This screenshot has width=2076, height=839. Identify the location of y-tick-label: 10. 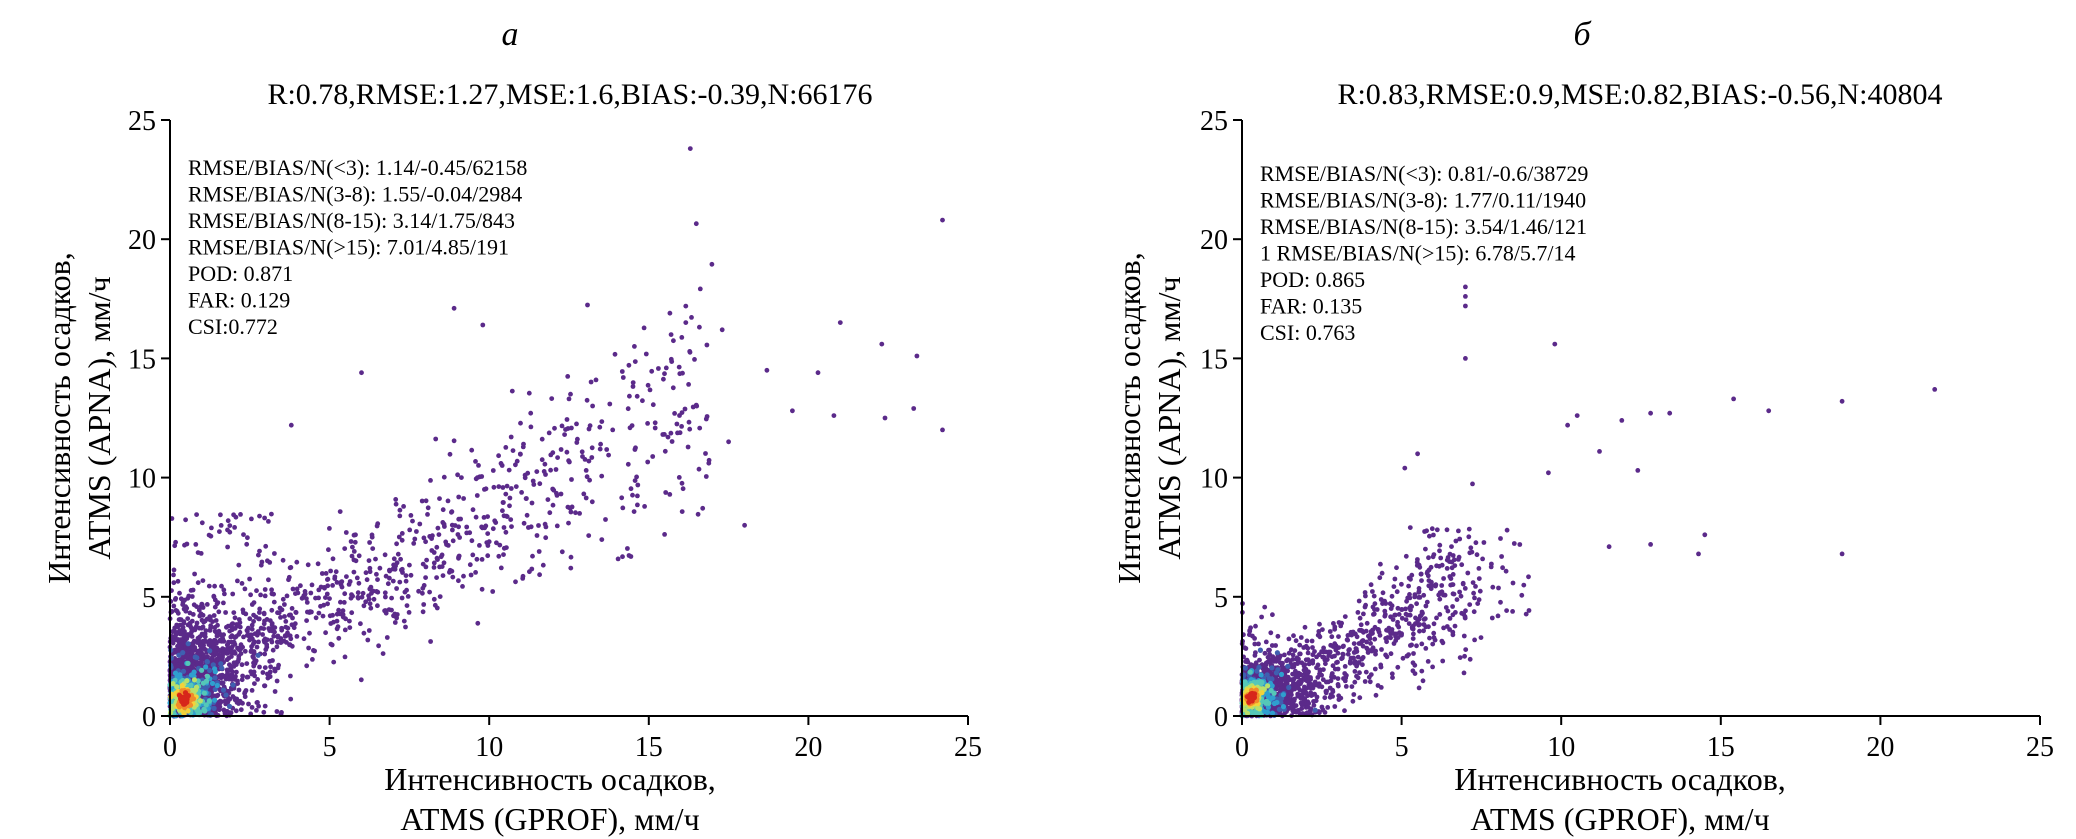
(1214, 479).